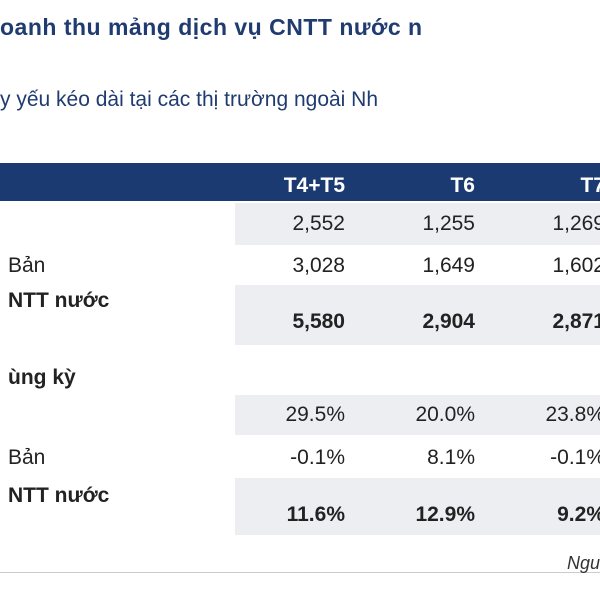 The image size is (600, 600). Describe the element at coordinates (576, 265) in the screenshot. I see `cell-value: 1,602` at that location.